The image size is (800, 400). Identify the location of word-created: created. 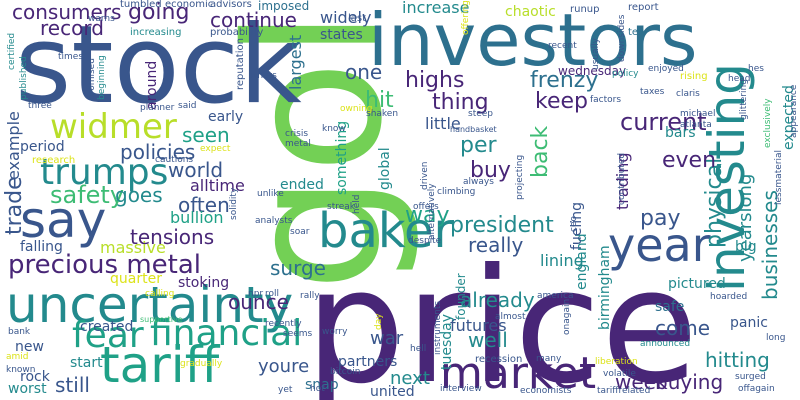
(107, 327).